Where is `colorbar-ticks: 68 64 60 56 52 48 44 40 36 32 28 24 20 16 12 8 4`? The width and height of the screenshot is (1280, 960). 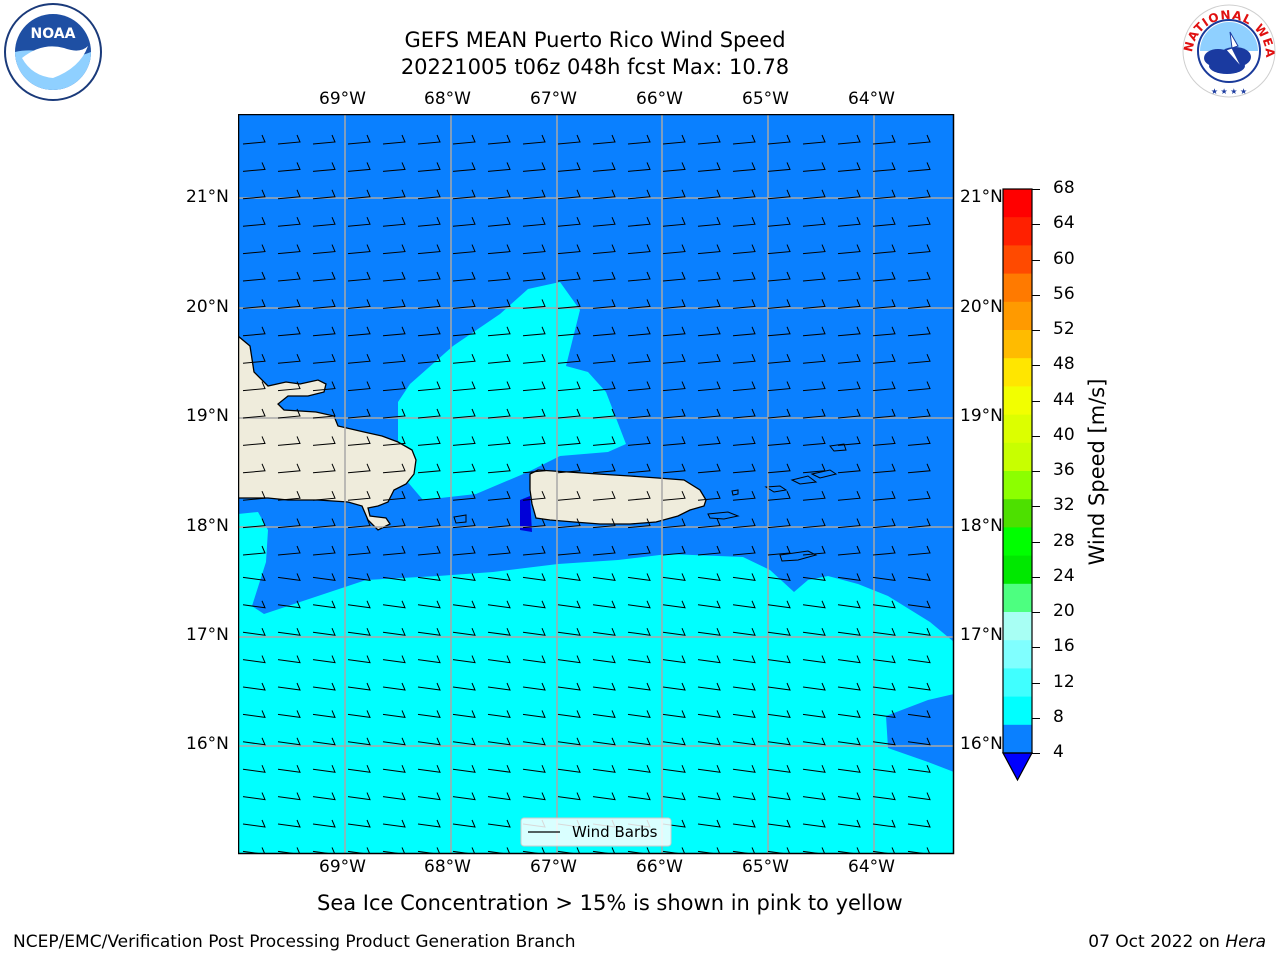
colorbar-ticks: 68 64 60 56 52 48 44 40 36 32 28 24 20 16 12 8 4 is located at coordinates (1062, 472).